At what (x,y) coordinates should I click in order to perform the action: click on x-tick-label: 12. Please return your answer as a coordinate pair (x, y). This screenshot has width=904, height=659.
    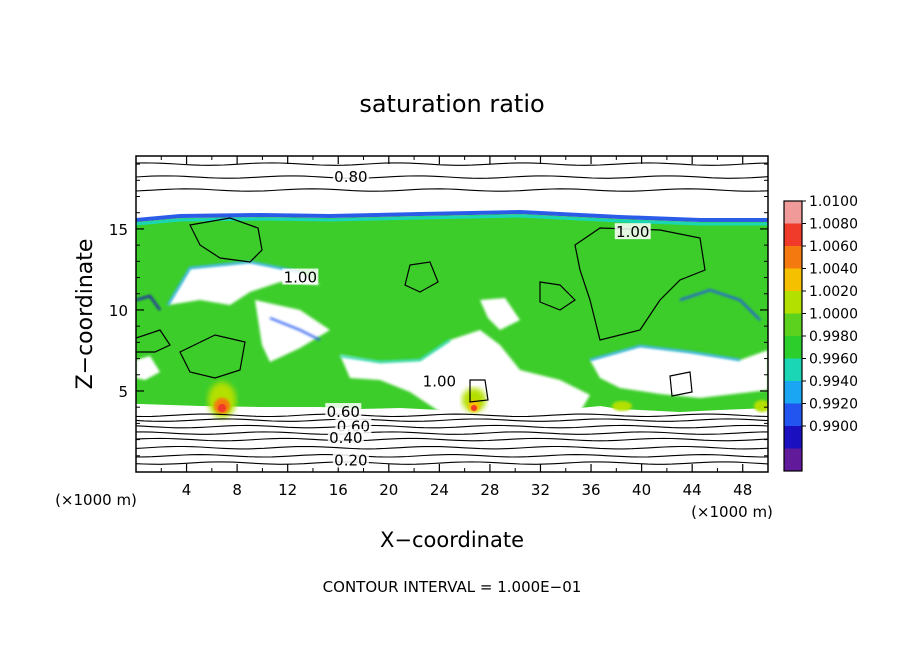
    Looking at the image, I should click on (287, 490).